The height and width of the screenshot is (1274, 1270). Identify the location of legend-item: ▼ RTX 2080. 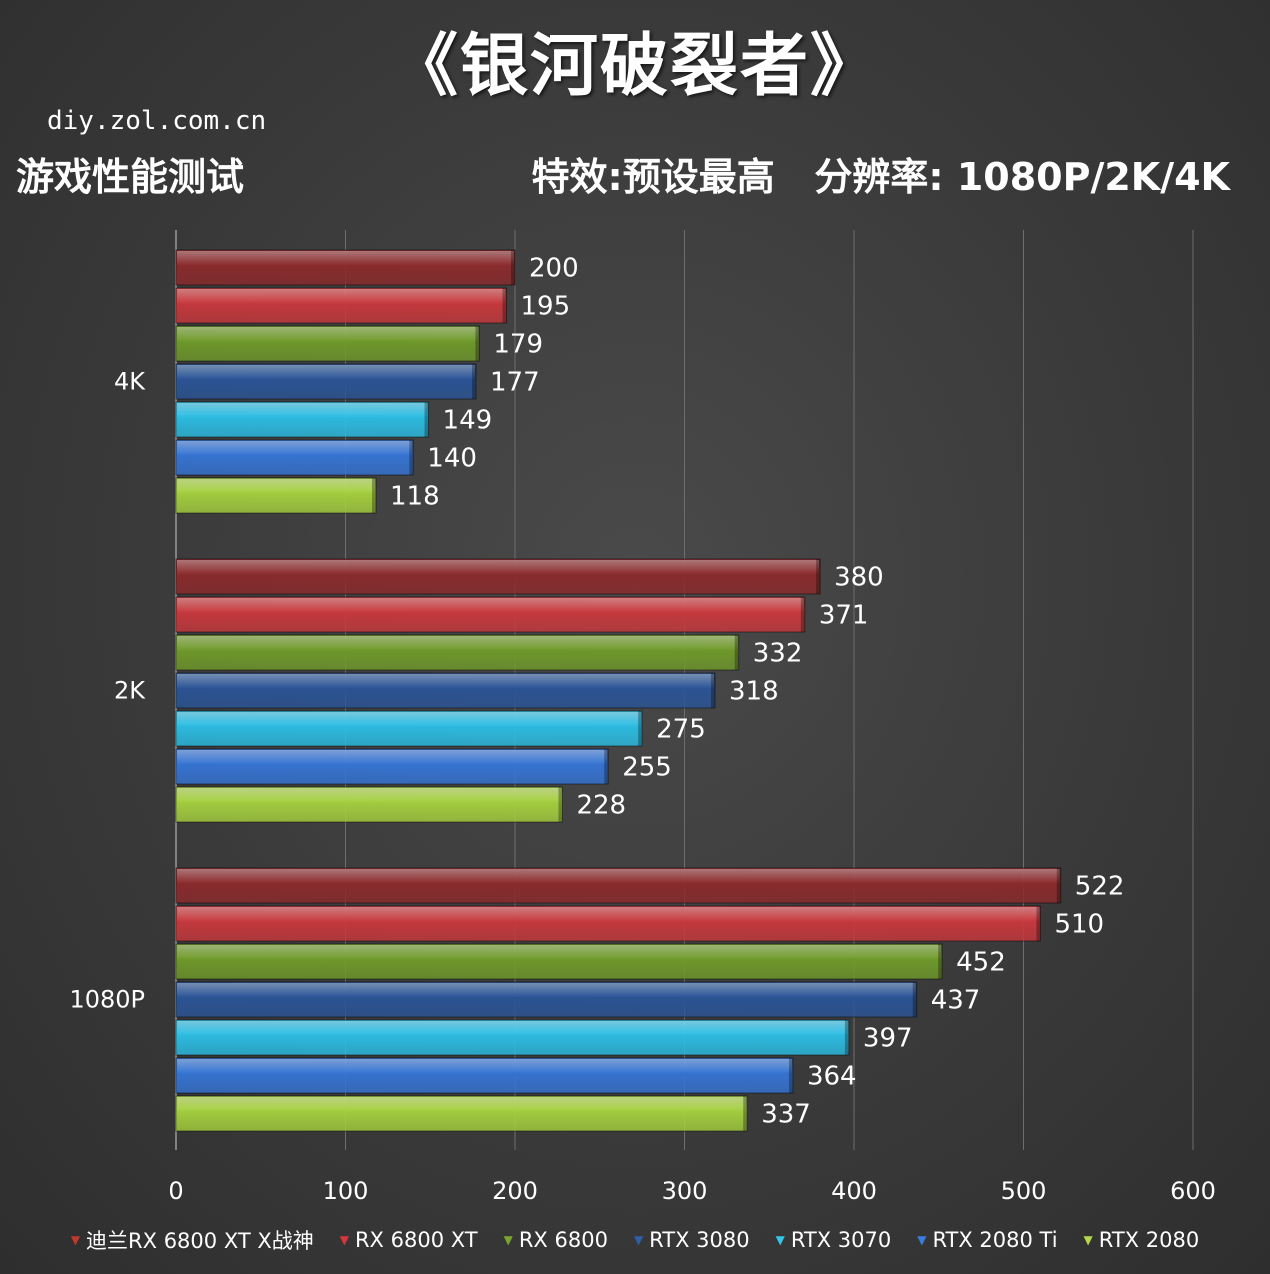
(1142, 1240).